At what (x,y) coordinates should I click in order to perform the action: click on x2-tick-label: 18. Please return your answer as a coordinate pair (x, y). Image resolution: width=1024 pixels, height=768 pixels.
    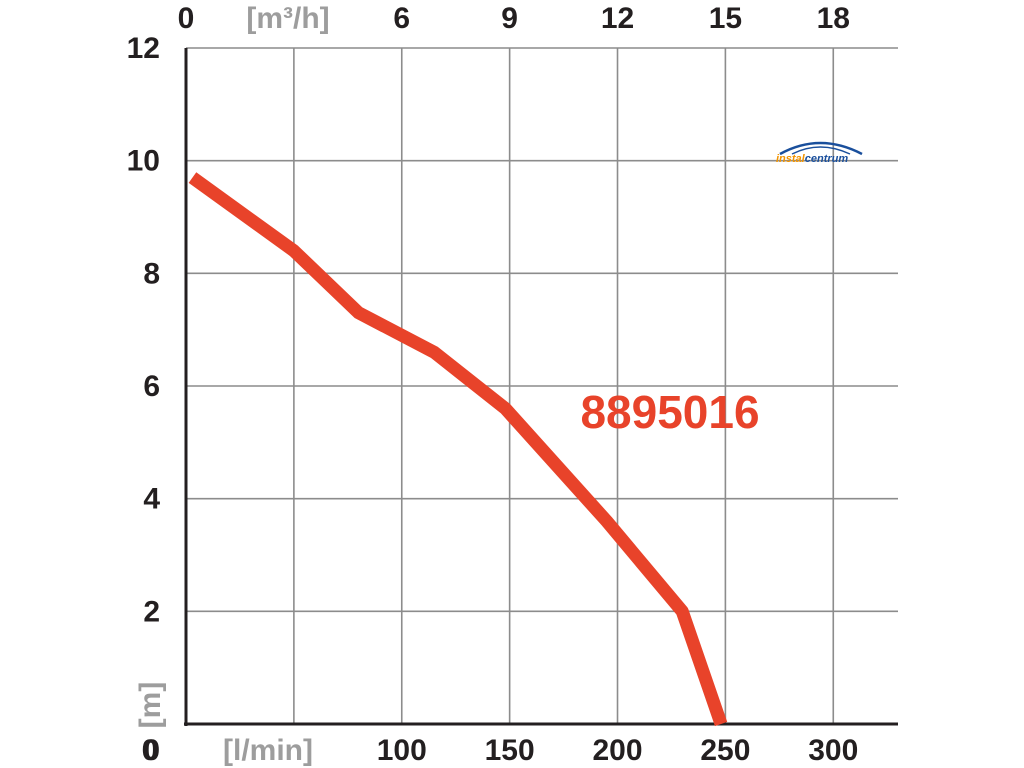
    Looking at the image, I should click on (833, 18).